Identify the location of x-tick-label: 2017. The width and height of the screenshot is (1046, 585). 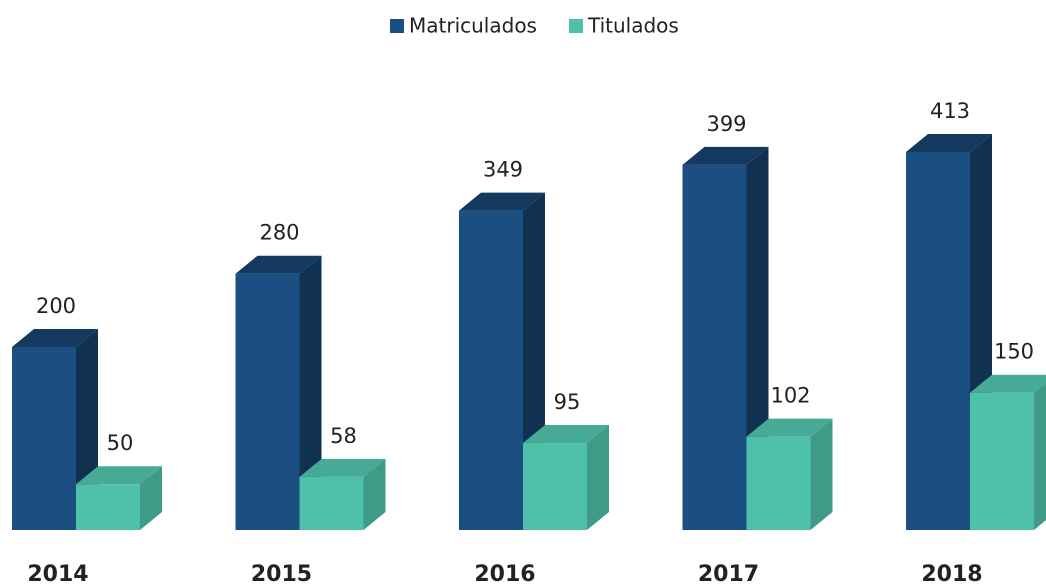
(728, 573).